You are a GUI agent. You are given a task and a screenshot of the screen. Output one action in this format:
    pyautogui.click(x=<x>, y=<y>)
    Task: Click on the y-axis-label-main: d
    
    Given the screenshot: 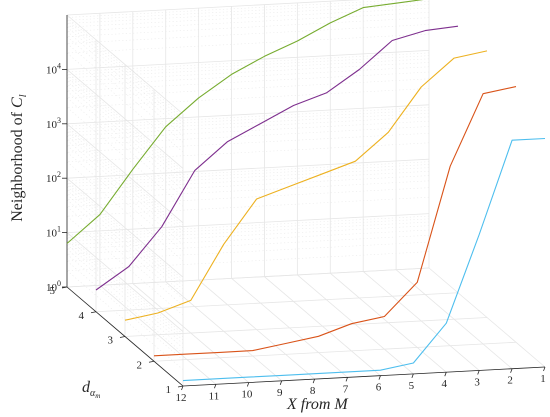 What is the action you would take?
    pyautogui.click(x=86, y=387)
    